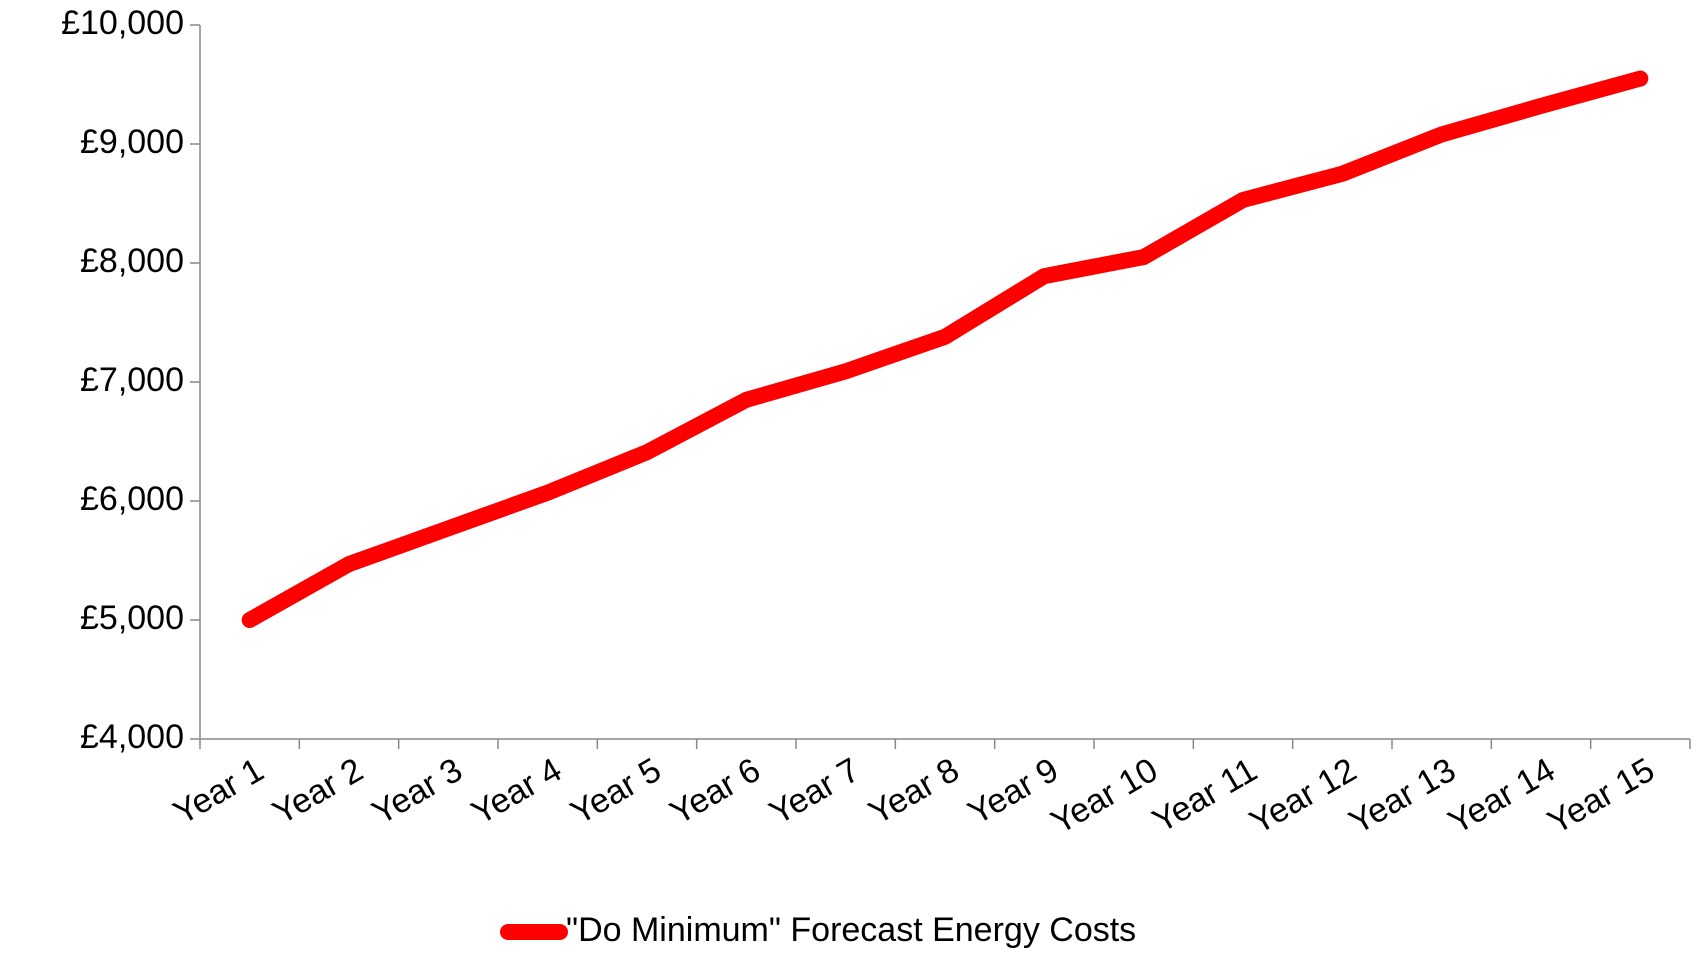 The height and width of the screenshot is (955, 1696). I want to click on x-tick-label: Year 4, so click(516, 791).